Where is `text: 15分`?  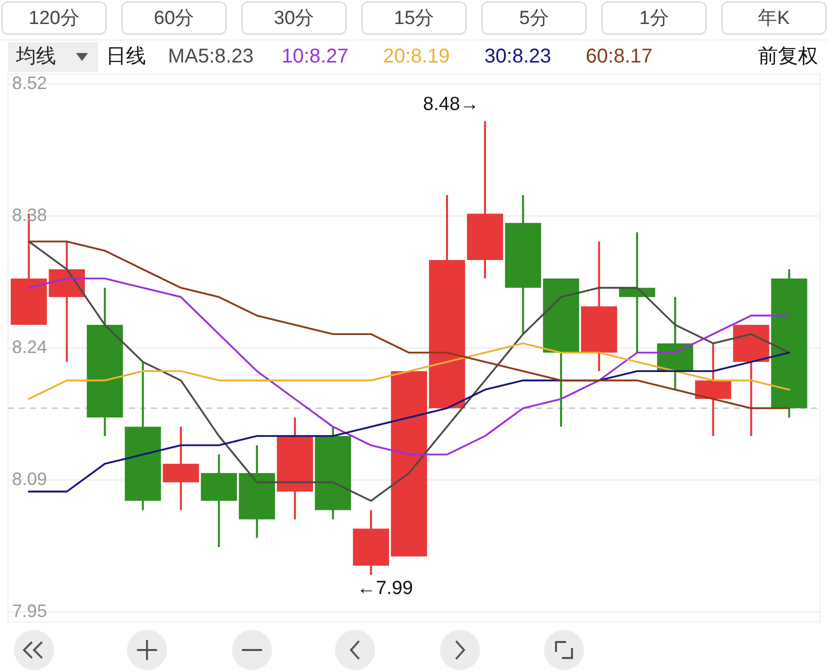 text: 15分 is located at coordinates (414, 19).